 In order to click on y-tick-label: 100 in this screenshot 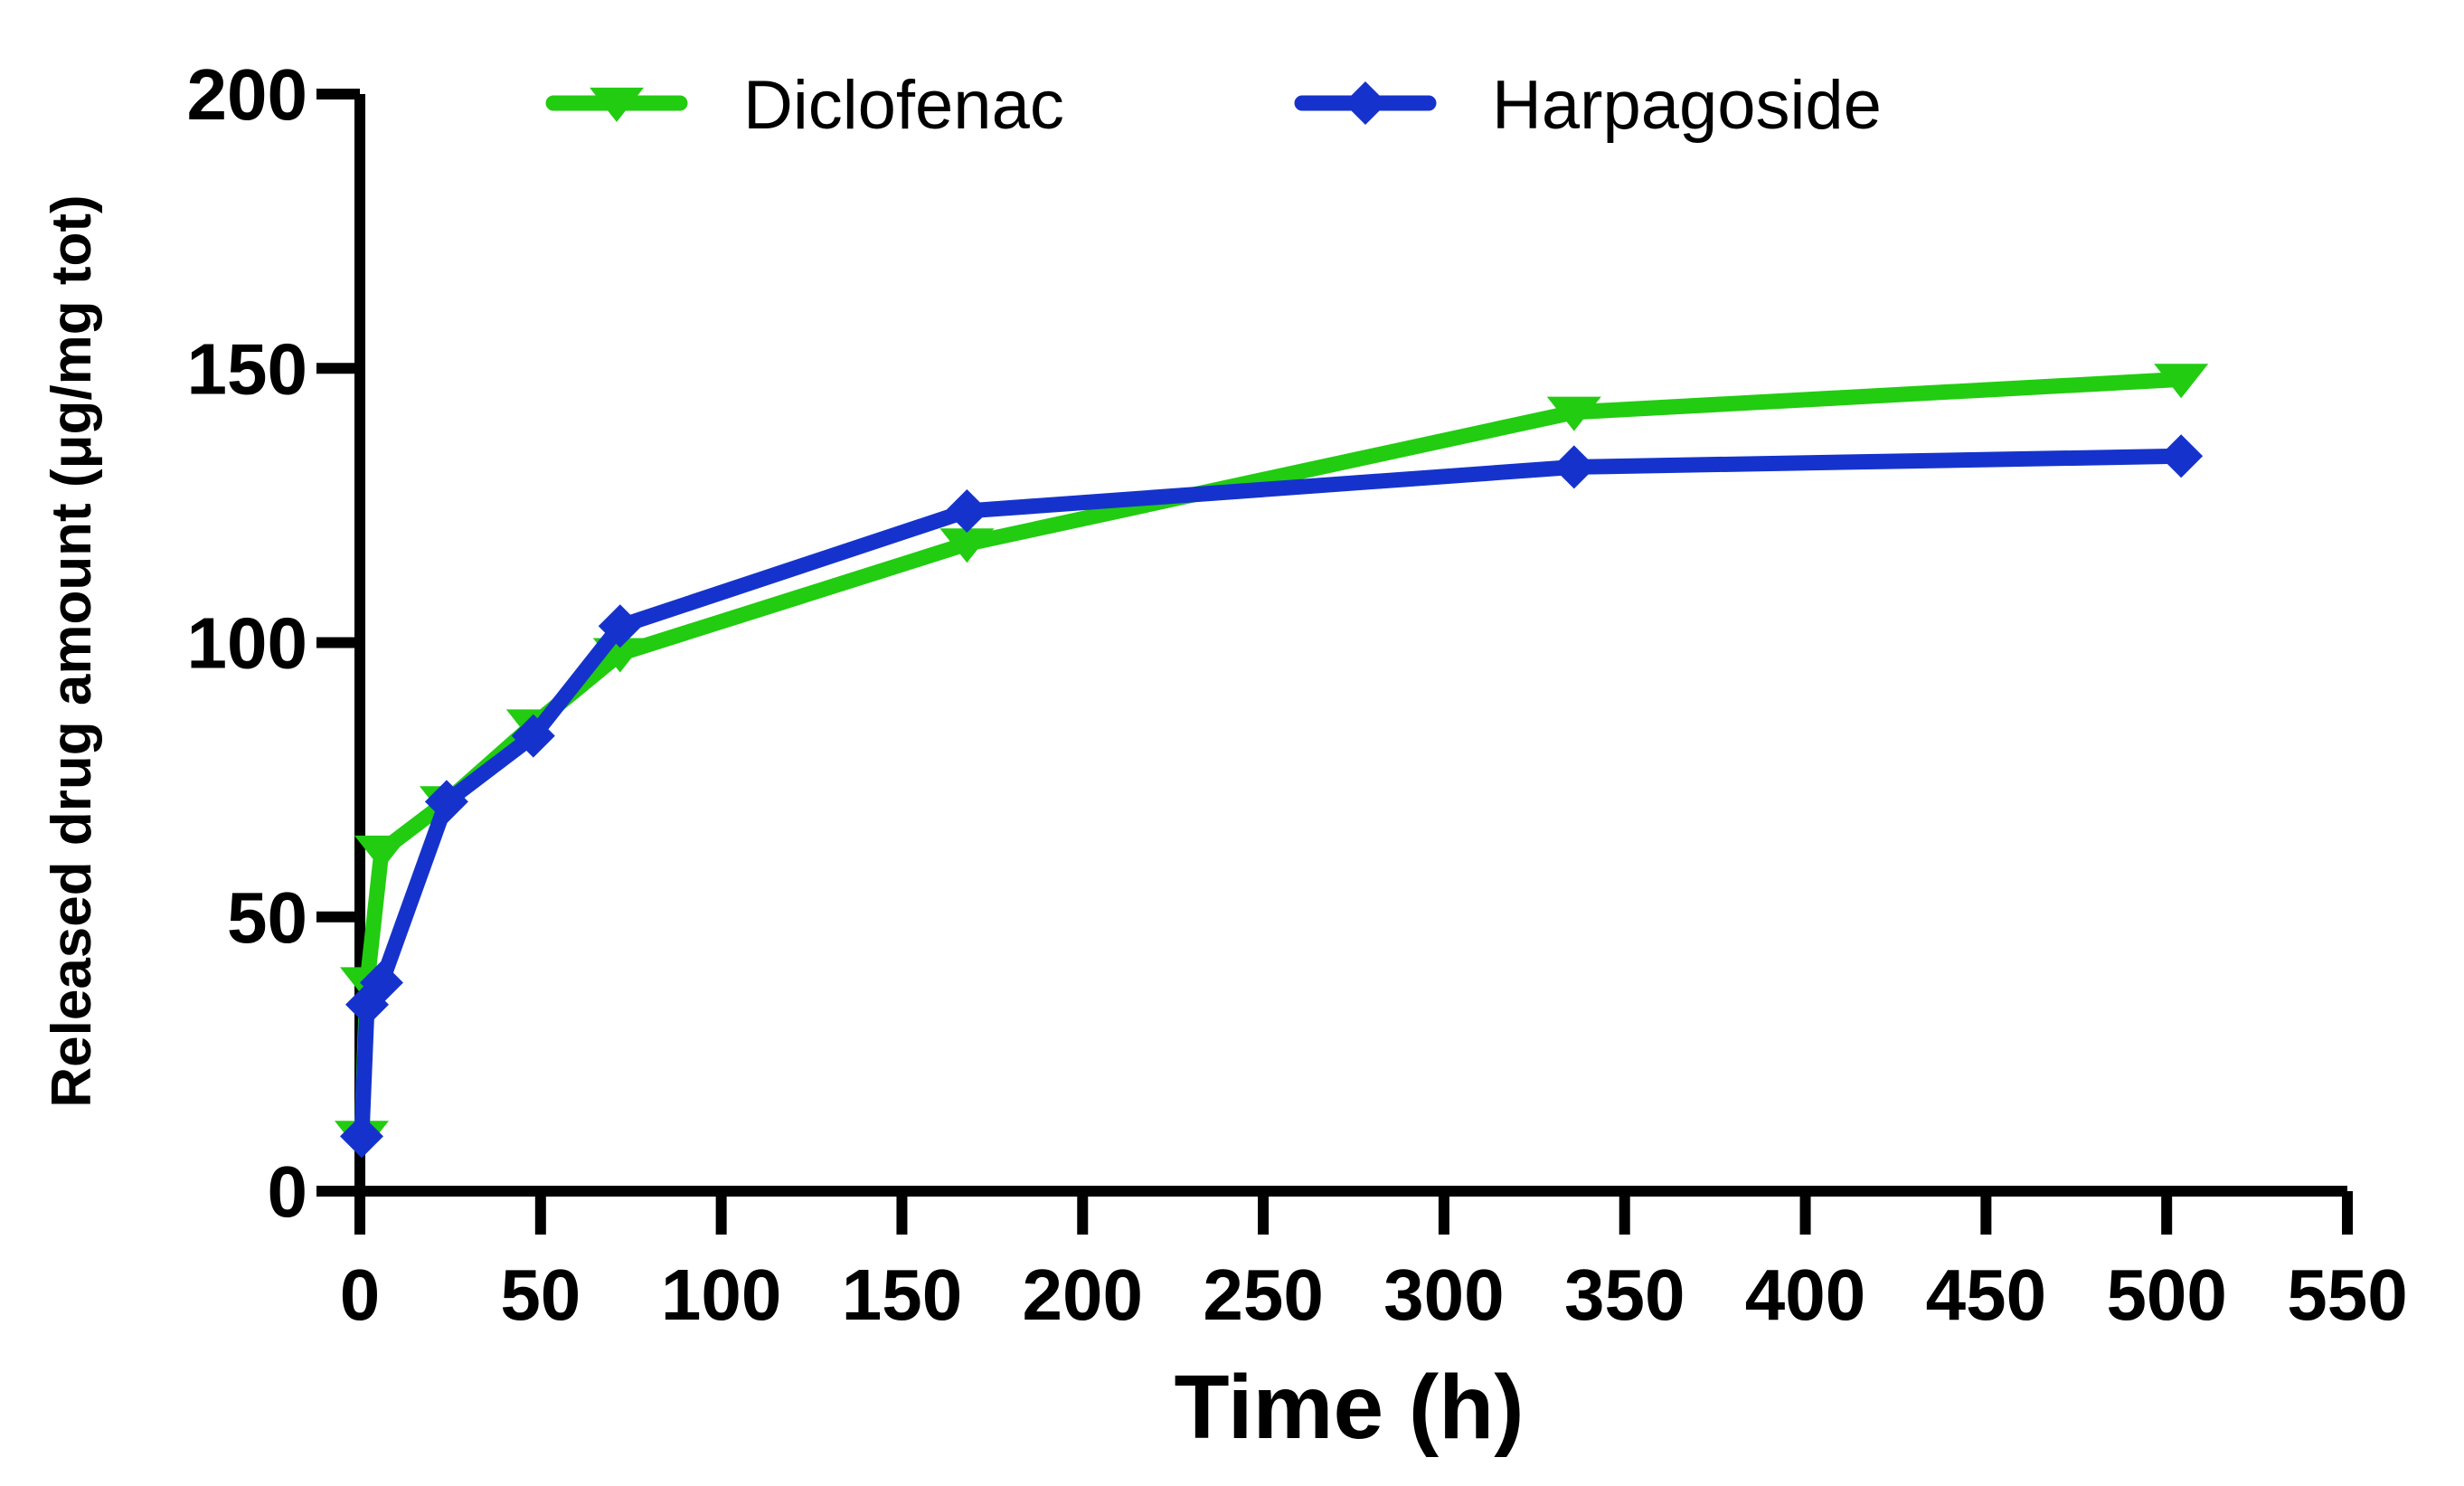, I will do `click(247, 643)`.